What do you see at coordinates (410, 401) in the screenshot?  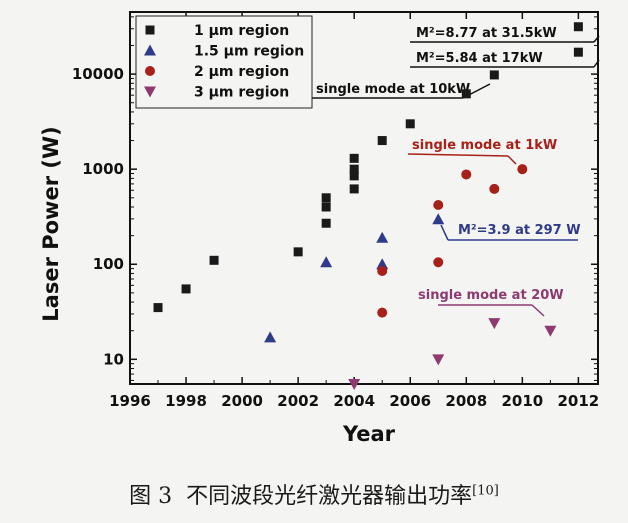 I see `x-tick-label: 2006` at bounding box center [410, 401].